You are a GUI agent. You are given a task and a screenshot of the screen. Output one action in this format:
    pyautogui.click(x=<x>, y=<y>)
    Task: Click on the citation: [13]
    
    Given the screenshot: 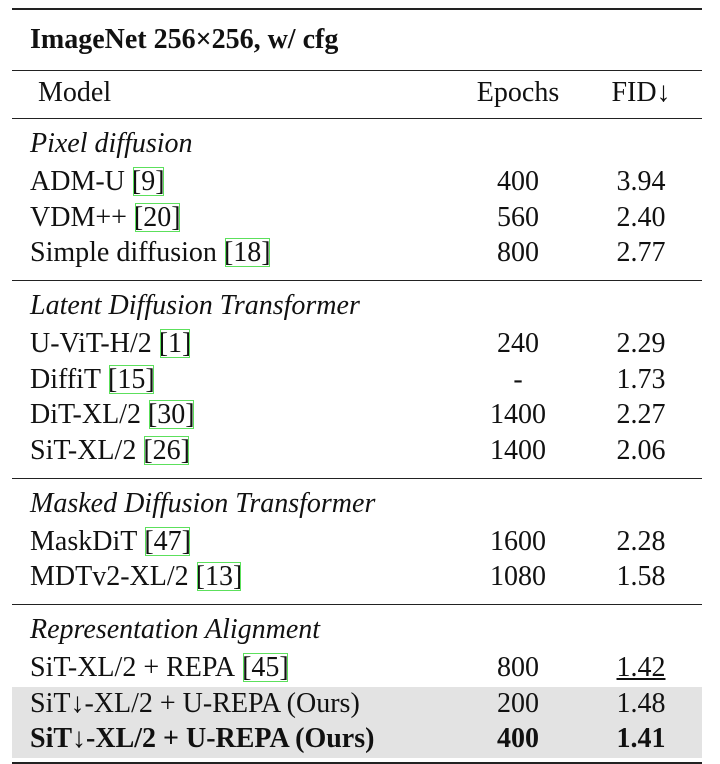 What is the action you would take?
    pyautogui.click(x=219, y=576)
    